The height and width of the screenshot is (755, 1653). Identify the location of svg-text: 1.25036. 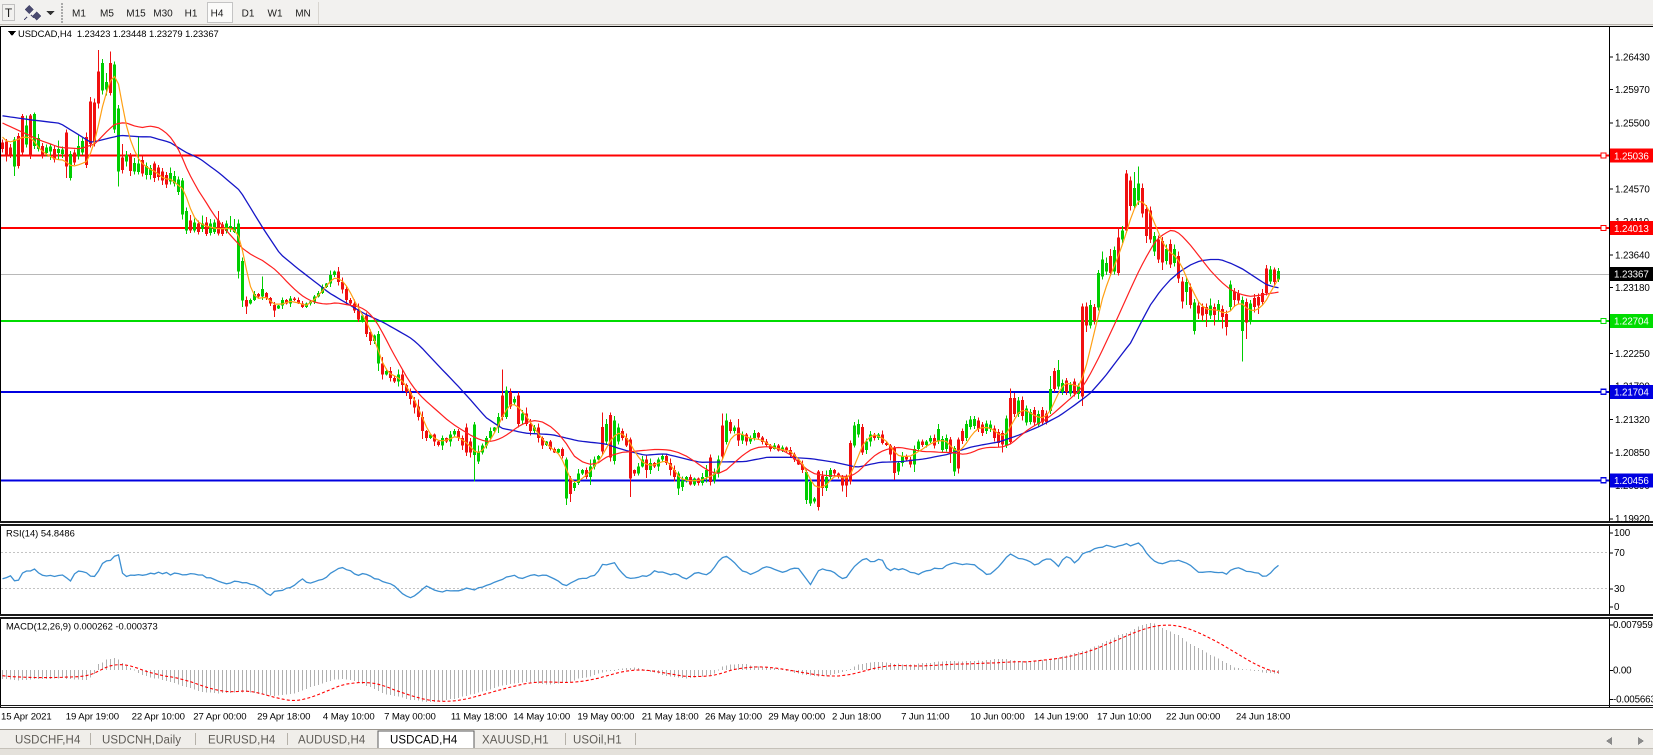
(1631, 156).